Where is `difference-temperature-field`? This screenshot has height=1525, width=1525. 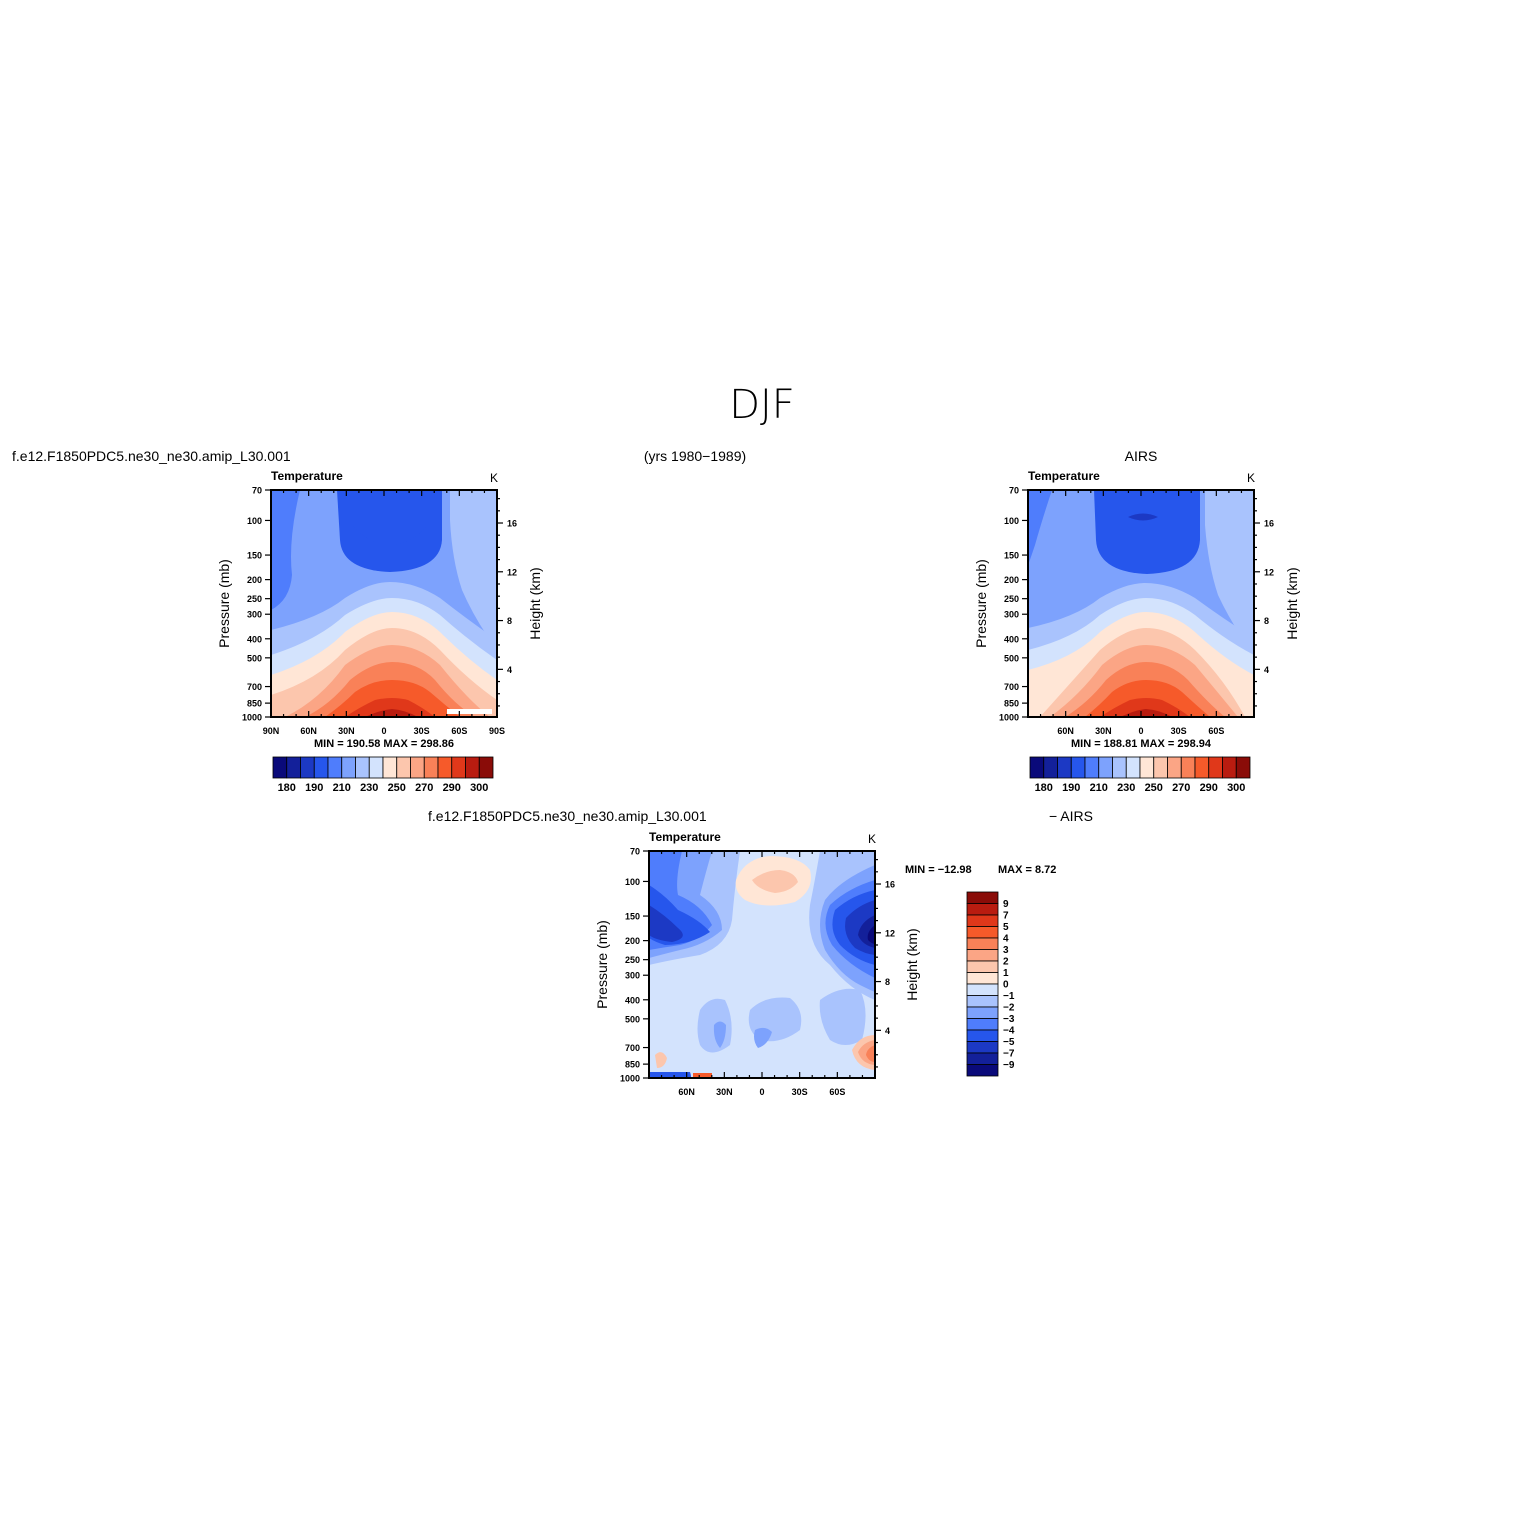
difference-temperature-field is located at coordinates (762, 964).